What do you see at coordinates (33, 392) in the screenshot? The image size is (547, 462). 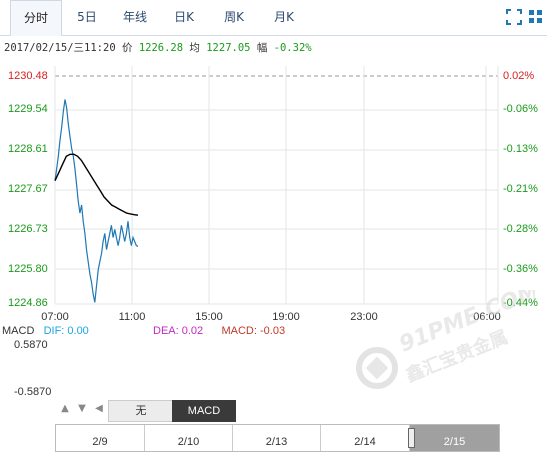 I see `macd-ymin: -0.5870` at bounding box center [33, 392].